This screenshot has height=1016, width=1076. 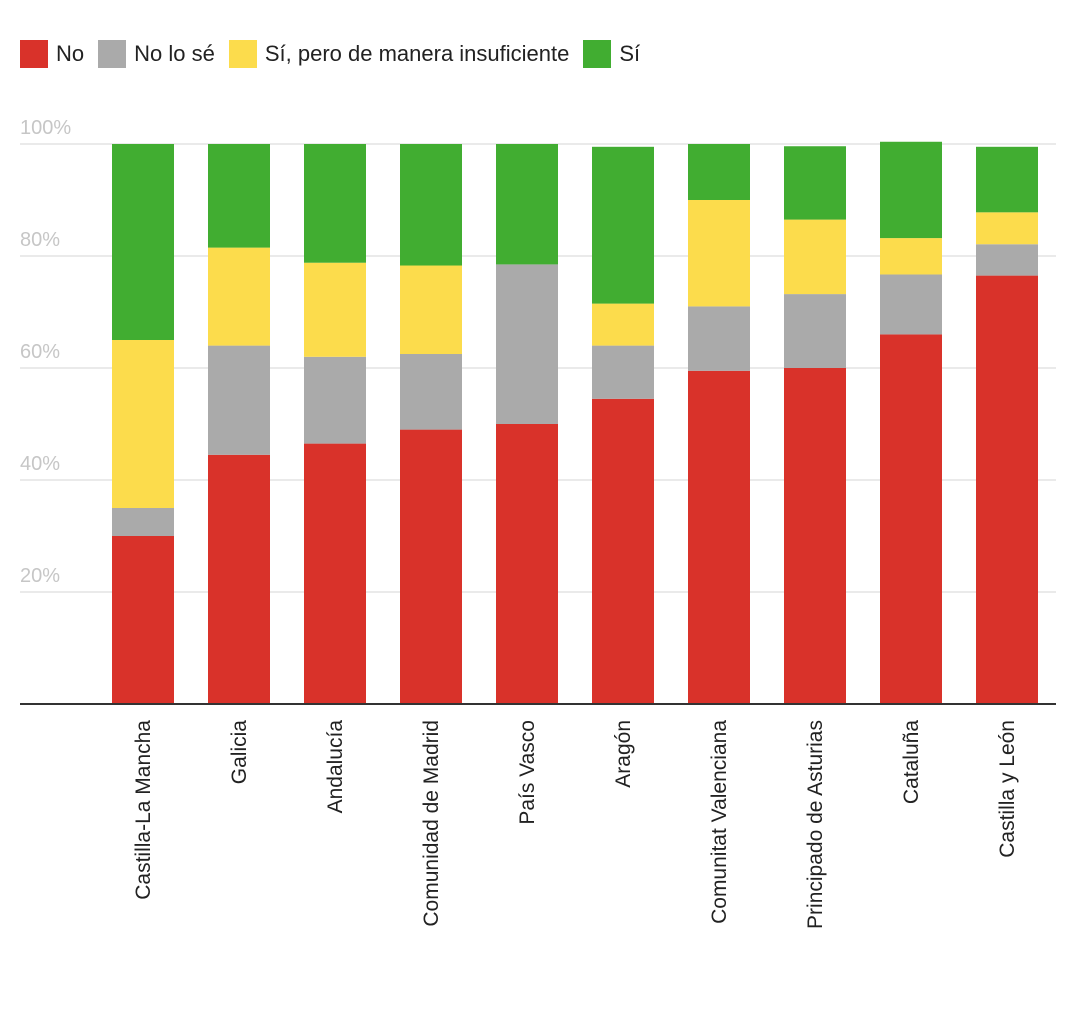 I want to click on legend-item-si-insuficiente: Sí, pero de manera insuficiente, so click(x=399, y=54).